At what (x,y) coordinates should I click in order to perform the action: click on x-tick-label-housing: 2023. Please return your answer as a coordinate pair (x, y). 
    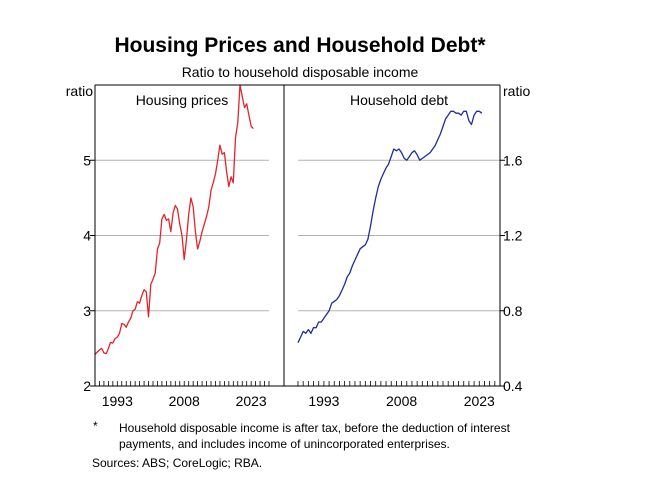
    Looking at the image, I should click on (251, 401).